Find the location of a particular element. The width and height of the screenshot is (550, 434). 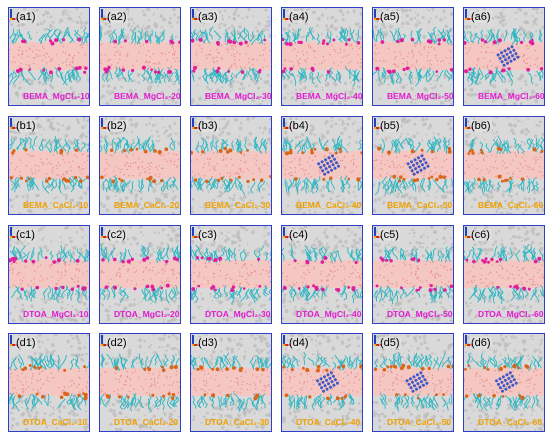

simulation-panel: (c1) DTOA_MgCl₂-10 is located at coordinates (49, 274).